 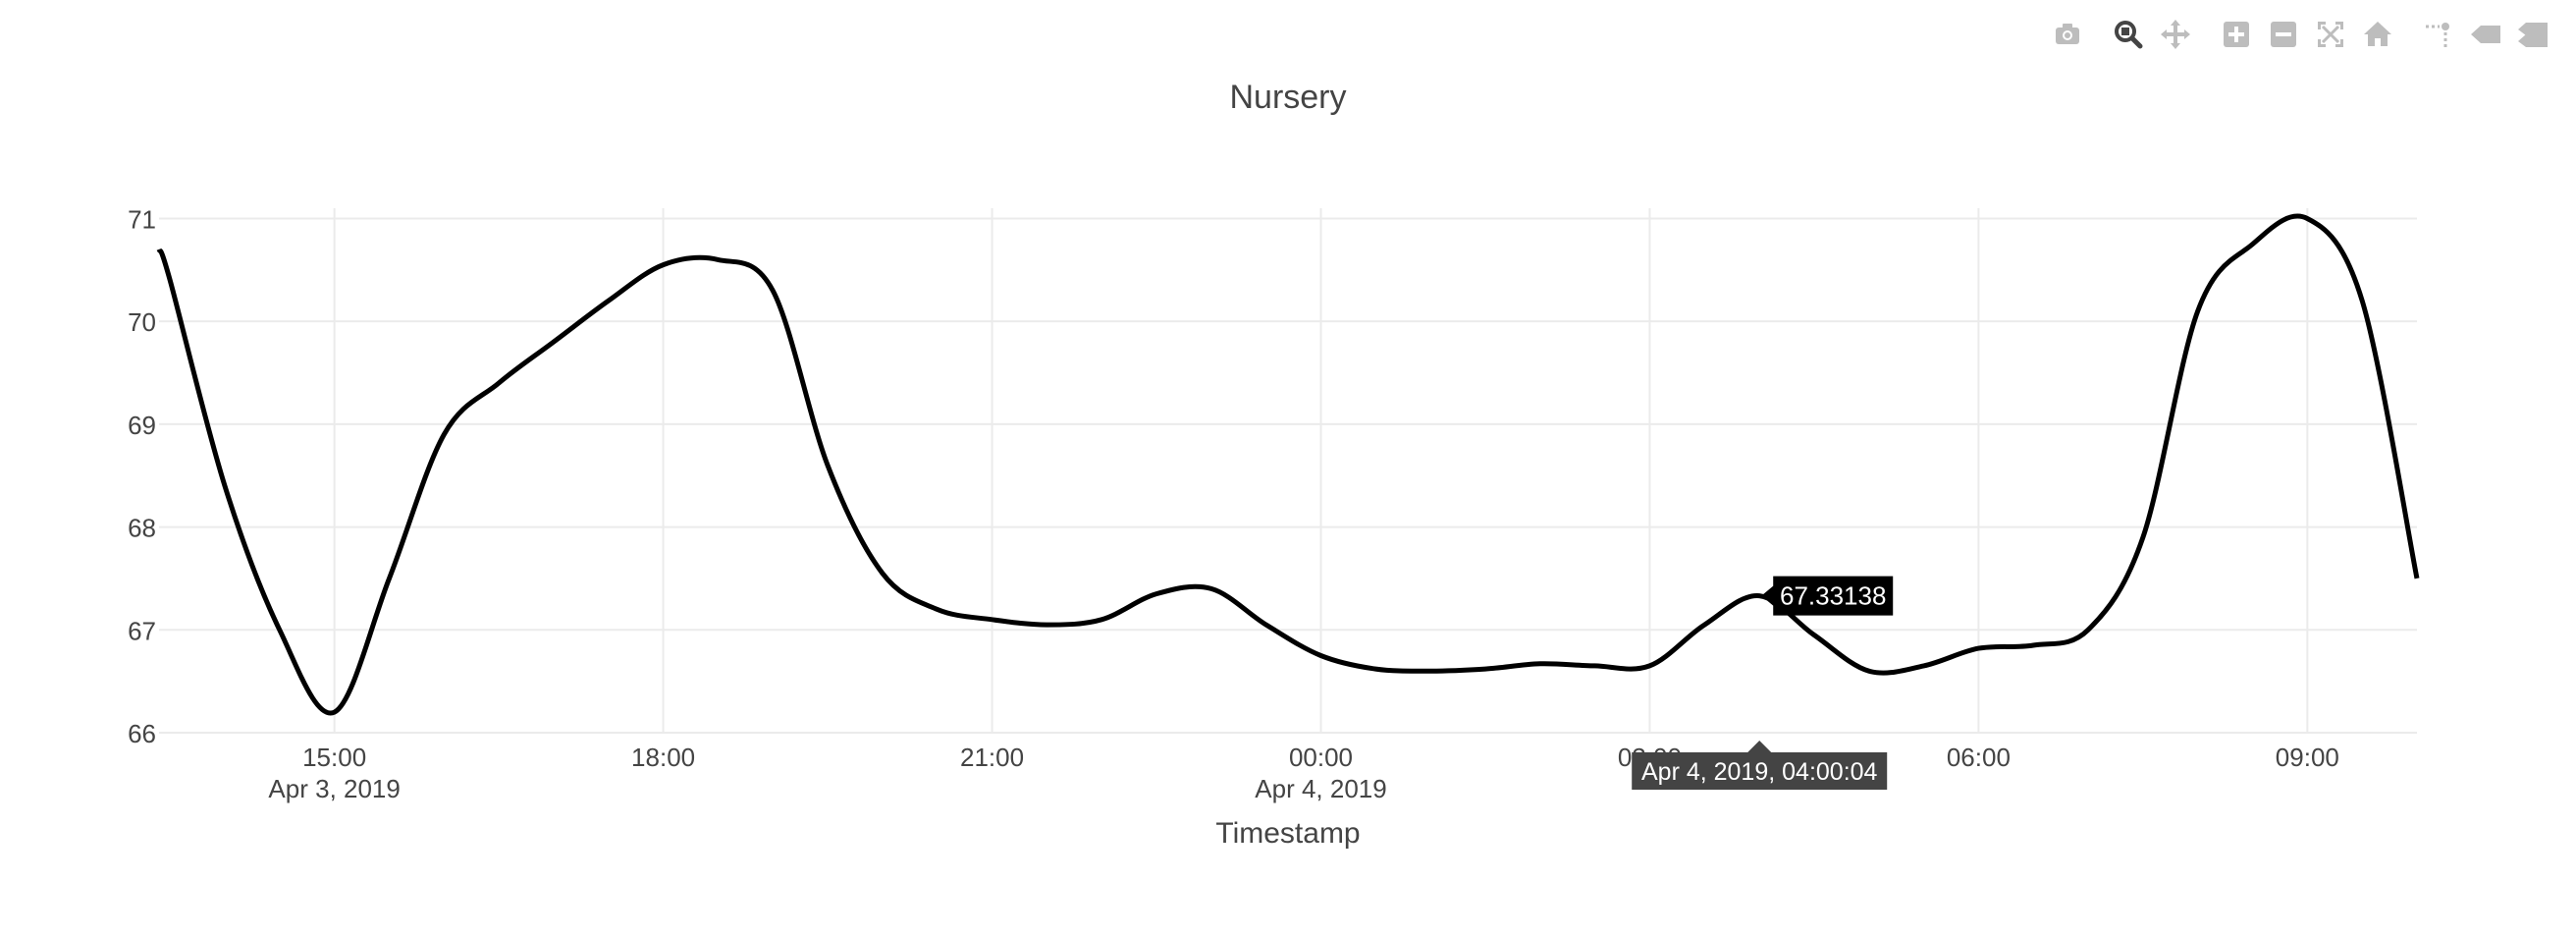 I want to click on y-tick-label: 70, so click(x=142, y=322).